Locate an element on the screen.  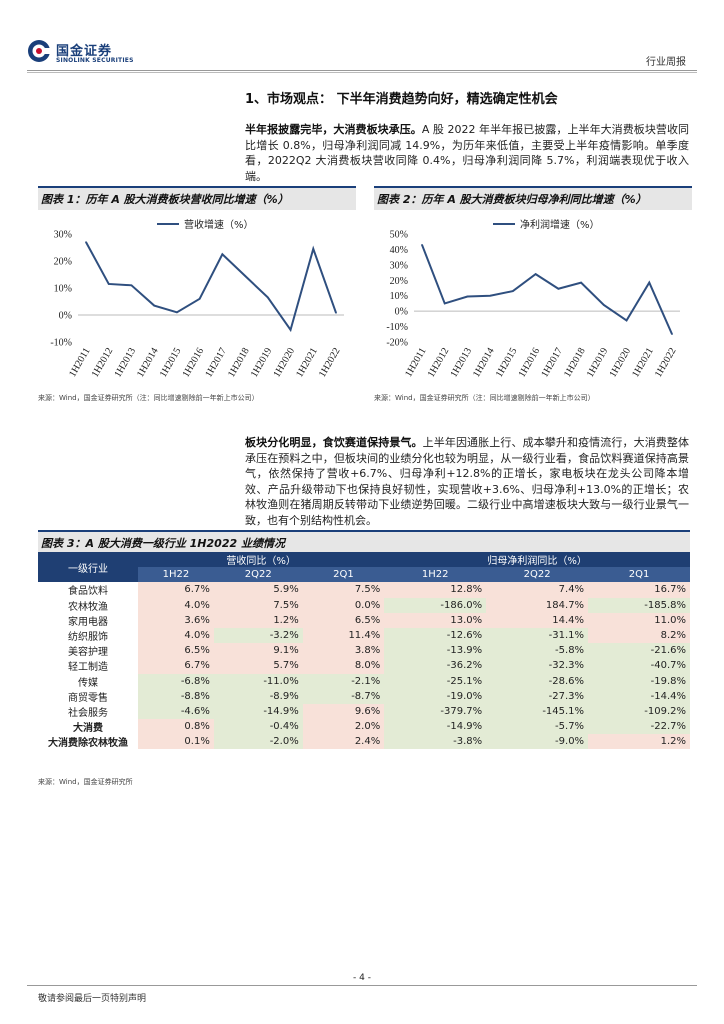
table-cell: 4.0% is located at coordinates (176, 635).